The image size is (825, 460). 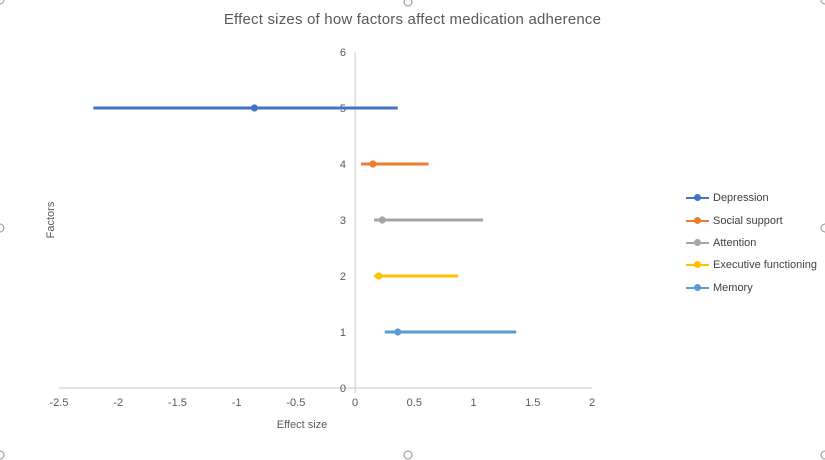 I want to click on legend-label: Social support, so click(x=748, y=221).